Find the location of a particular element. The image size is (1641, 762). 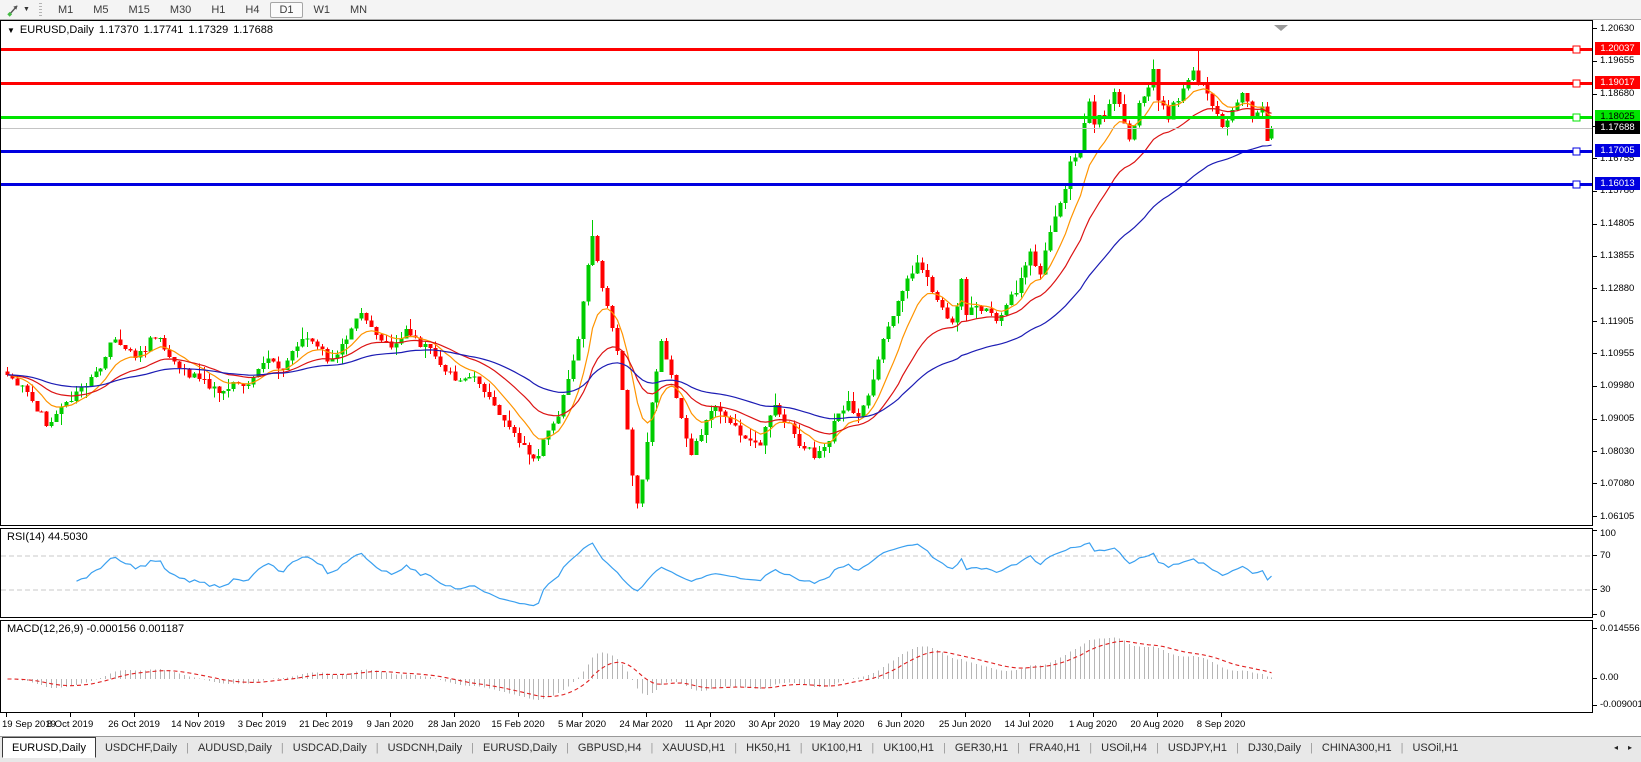

hline-price-label: 1.19017 is located at coordinates (1617, 82).